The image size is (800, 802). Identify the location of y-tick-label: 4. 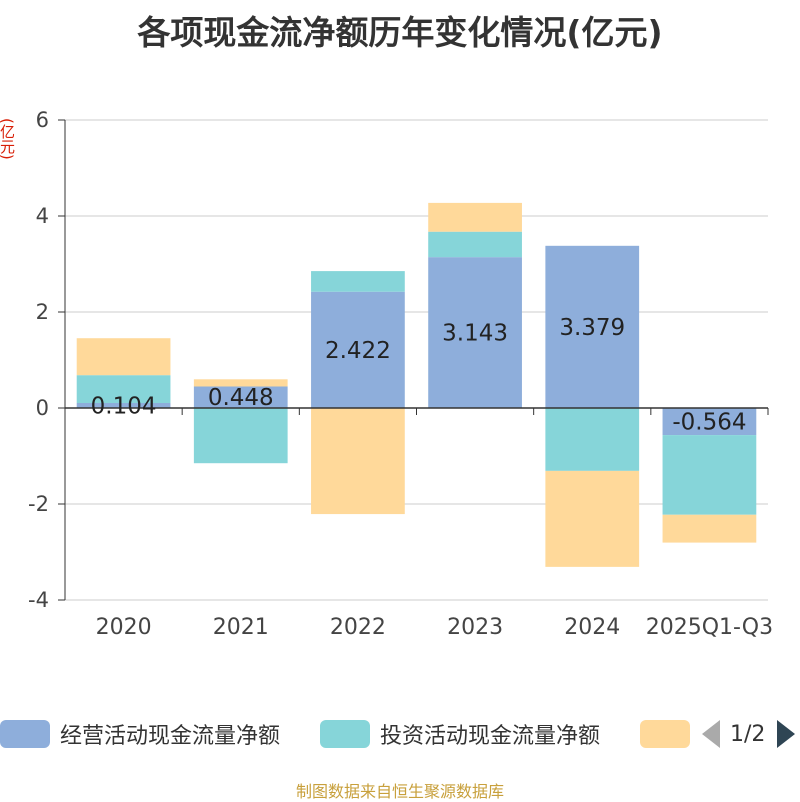
(42, 216).